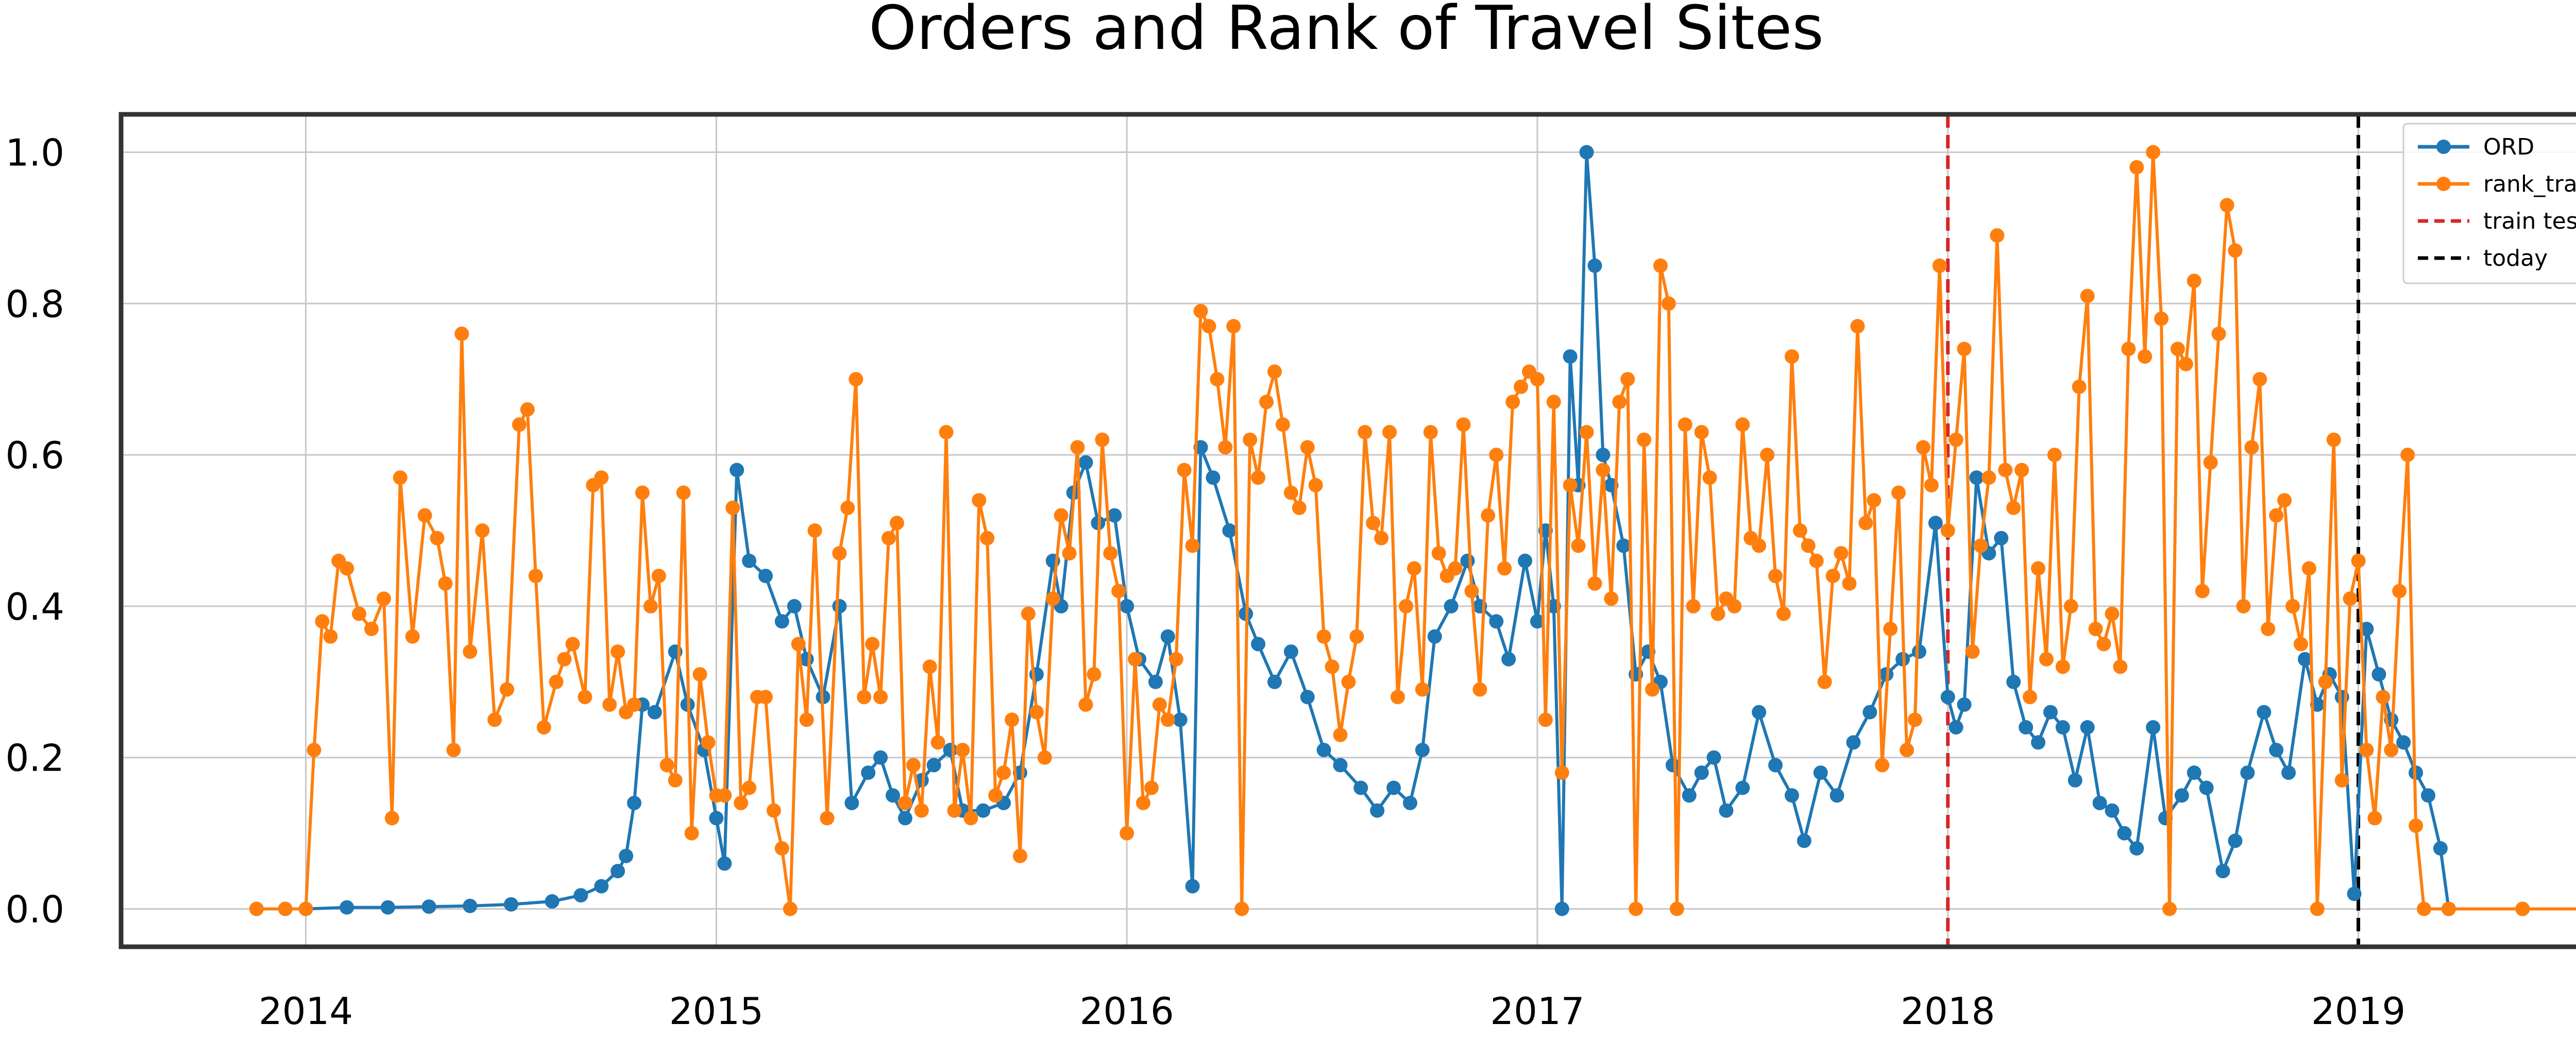 This screenshot has width=2576, height=1057. I want to click on legend-label-ord: ORD, so click(2508, 147).